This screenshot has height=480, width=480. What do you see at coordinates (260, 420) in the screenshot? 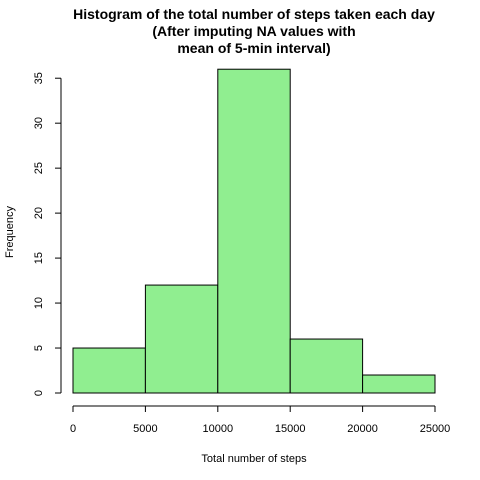
I see `x-axis: 0 5000 10000 15000 20000 25000` at bounding box center [260, 420].